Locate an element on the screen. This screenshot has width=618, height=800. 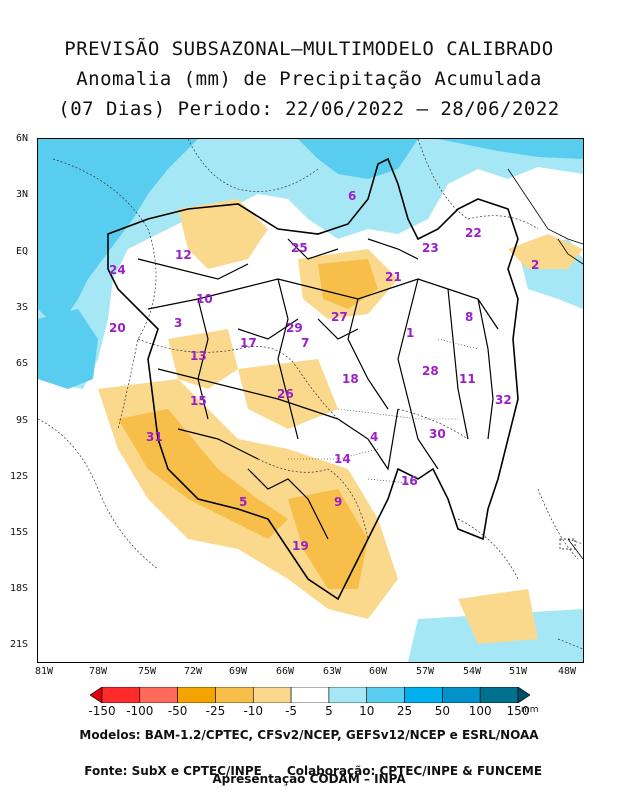
x-tick-label: 75W is located at coordinates (147, 671).